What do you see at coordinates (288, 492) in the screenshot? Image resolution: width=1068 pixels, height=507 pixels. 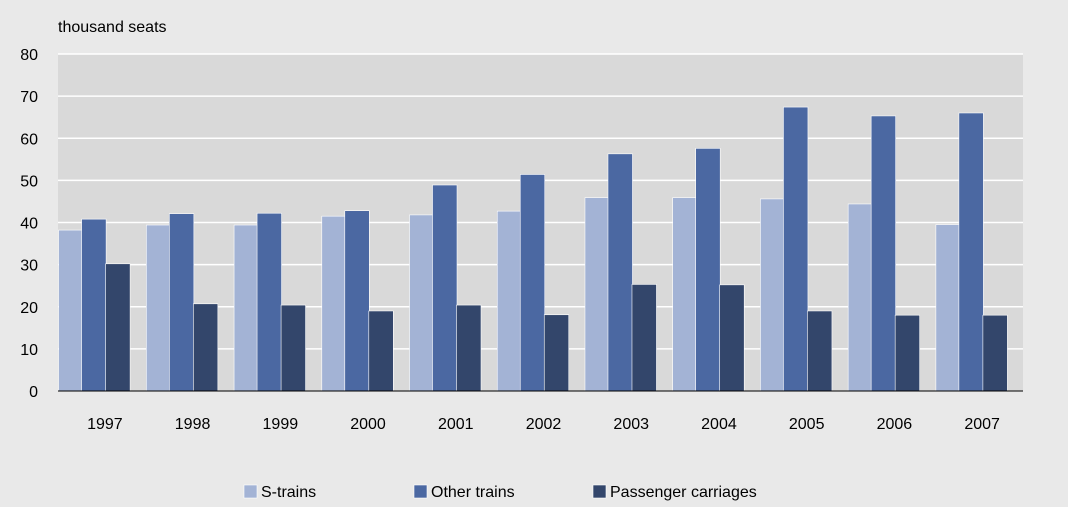 I see `legend-label: S-trains` at bounding box center [288, 492].